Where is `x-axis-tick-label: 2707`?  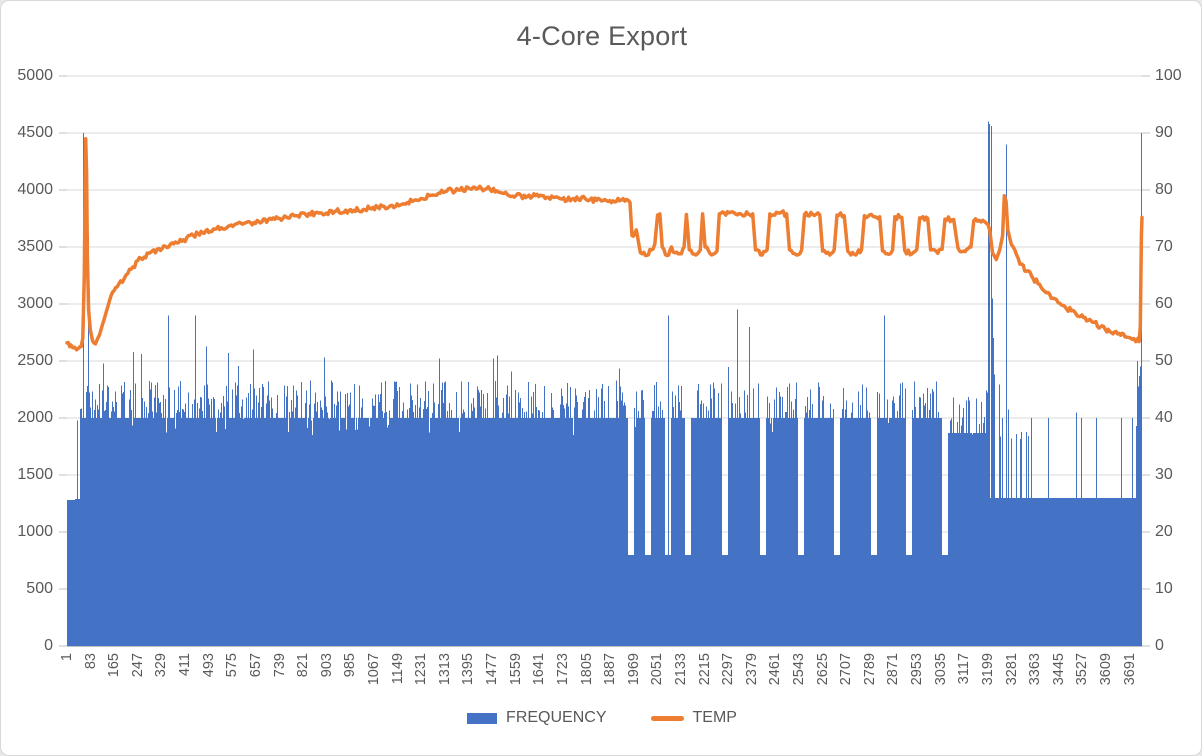 x-axis-tick-label: 2707 is located at coordinates (846, 669).